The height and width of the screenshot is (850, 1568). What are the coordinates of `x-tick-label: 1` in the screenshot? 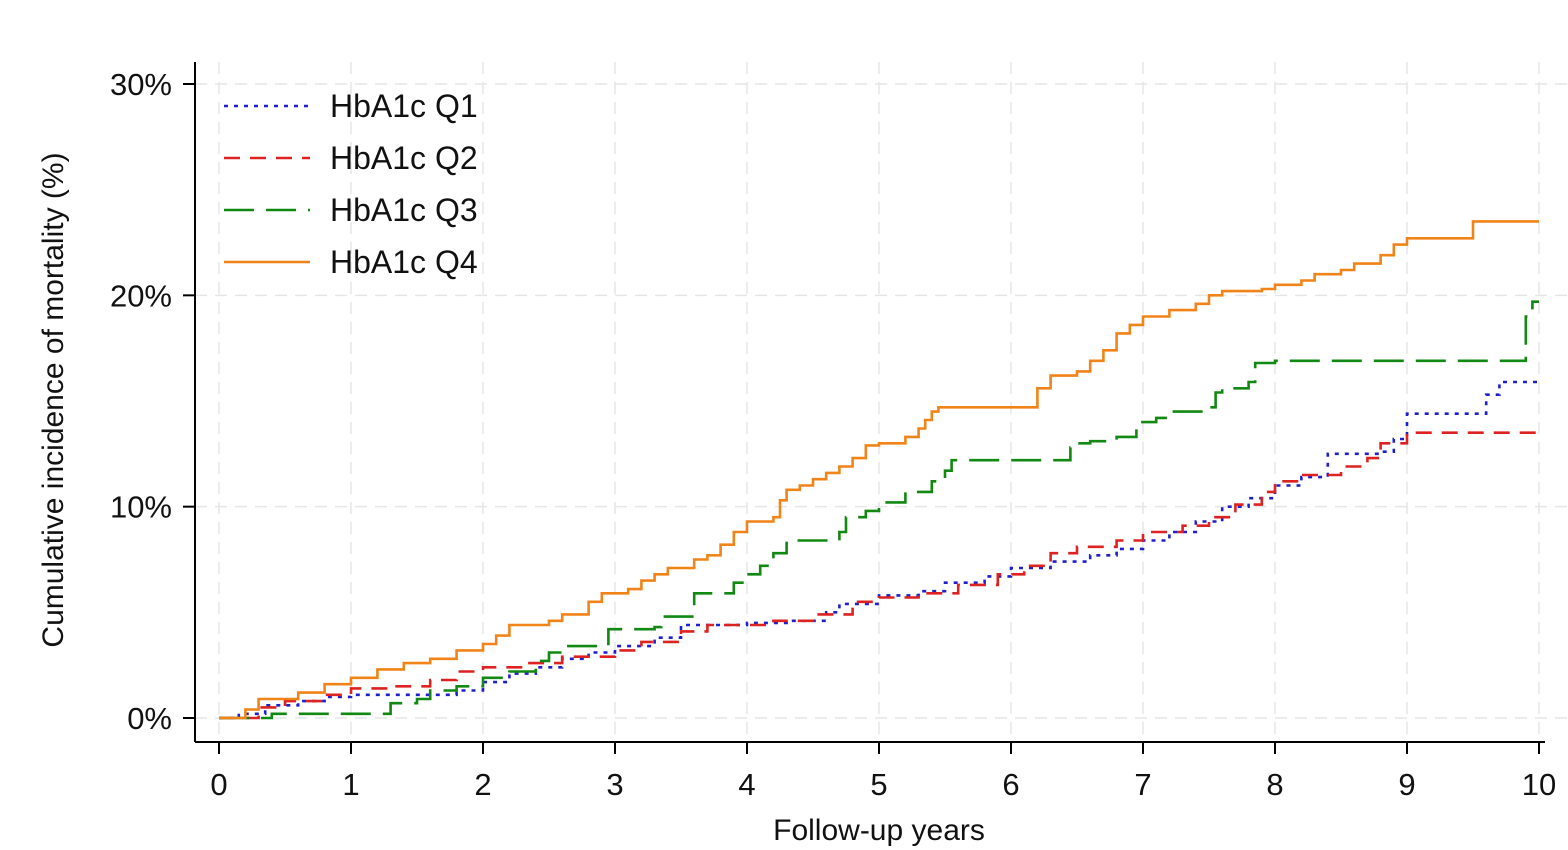 It's located at (350, 784).